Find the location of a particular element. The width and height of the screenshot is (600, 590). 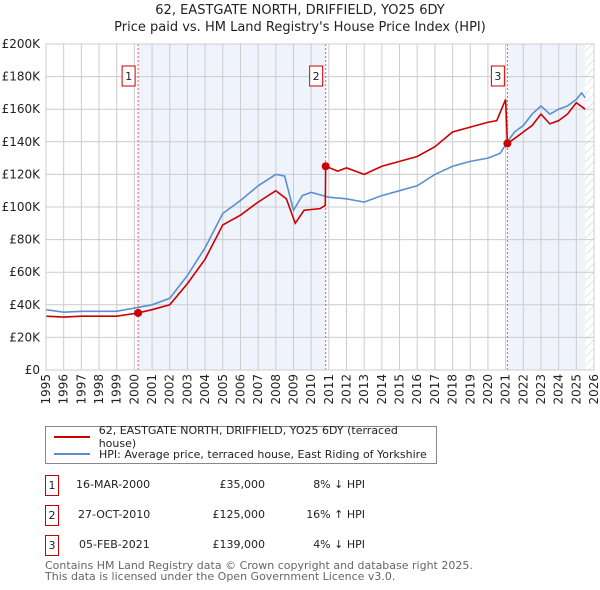

x-tick-label: 2005 is located at coordinates (223, 389).